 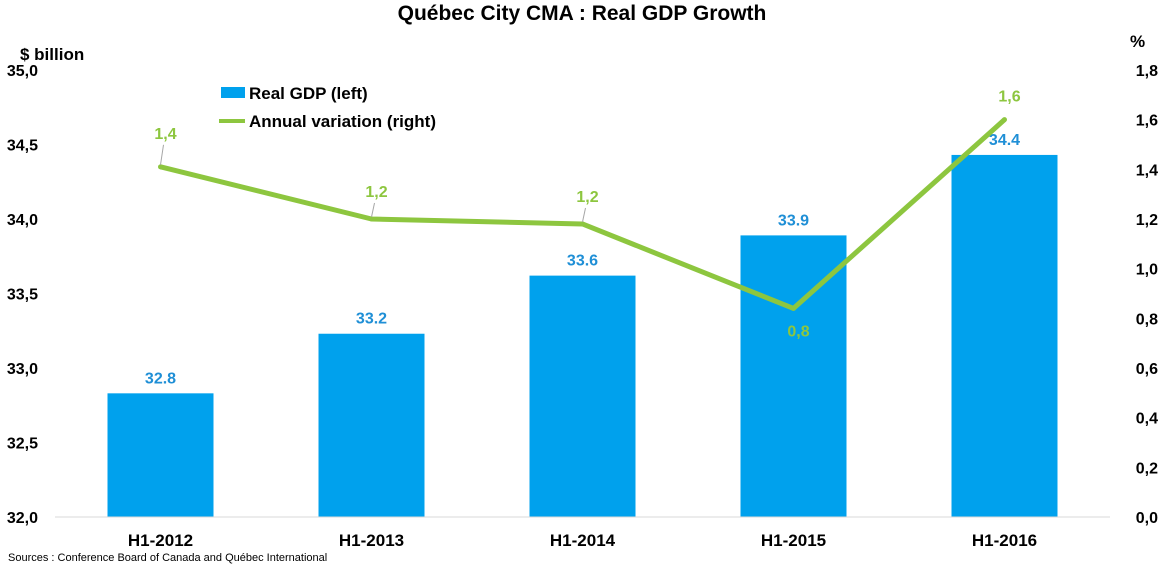 I want to click on line-label-leader-H1-2013, so click(x=373, y=210).